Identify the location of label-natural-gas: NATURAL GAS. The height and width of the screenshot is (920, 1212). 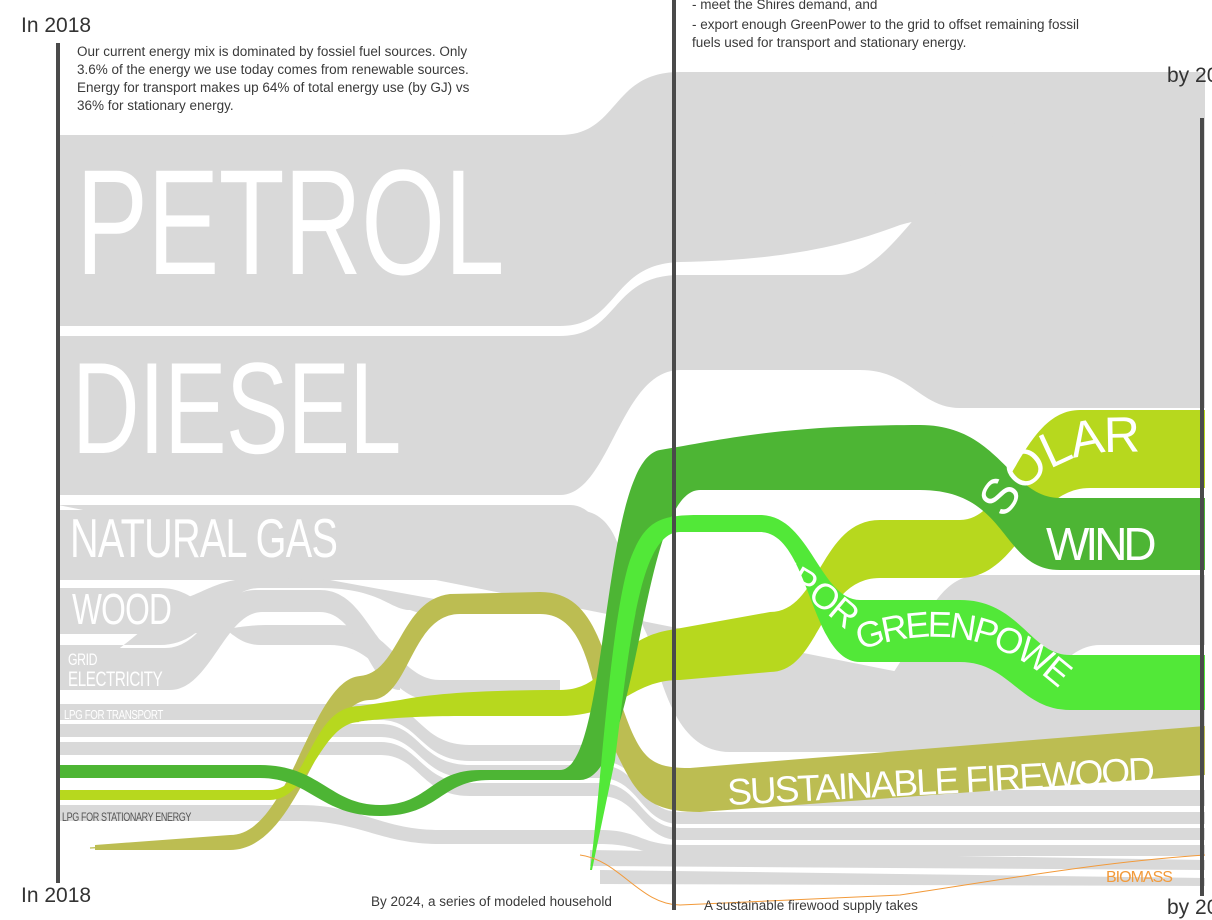
(204, 538).